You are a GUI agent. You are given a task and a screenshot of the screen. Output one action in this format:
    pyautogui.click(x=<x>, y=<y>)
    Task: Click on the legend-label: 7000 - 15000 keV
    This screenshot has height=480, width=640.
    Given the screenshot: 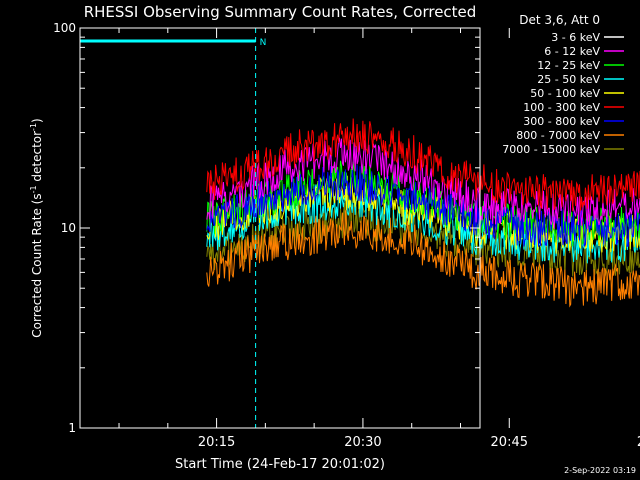 What is the action you would take?
    pyautogui.click(x=551, y=149)
    